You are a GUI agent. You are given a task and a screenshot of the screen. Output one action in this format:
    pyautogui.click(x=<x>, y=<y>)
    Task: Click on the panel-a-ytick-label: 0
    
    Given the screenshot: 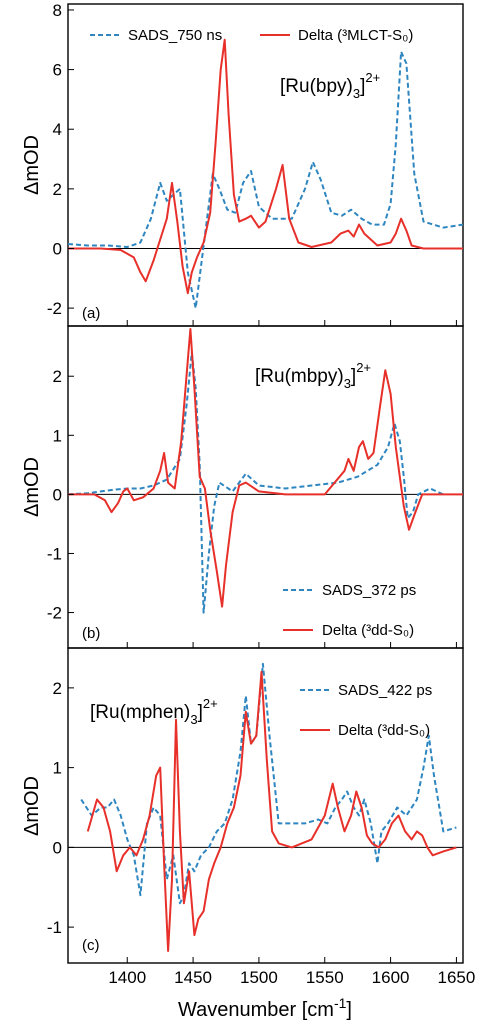 What is the action you would take?
    pyautogui.click(x=57, y=248)
    